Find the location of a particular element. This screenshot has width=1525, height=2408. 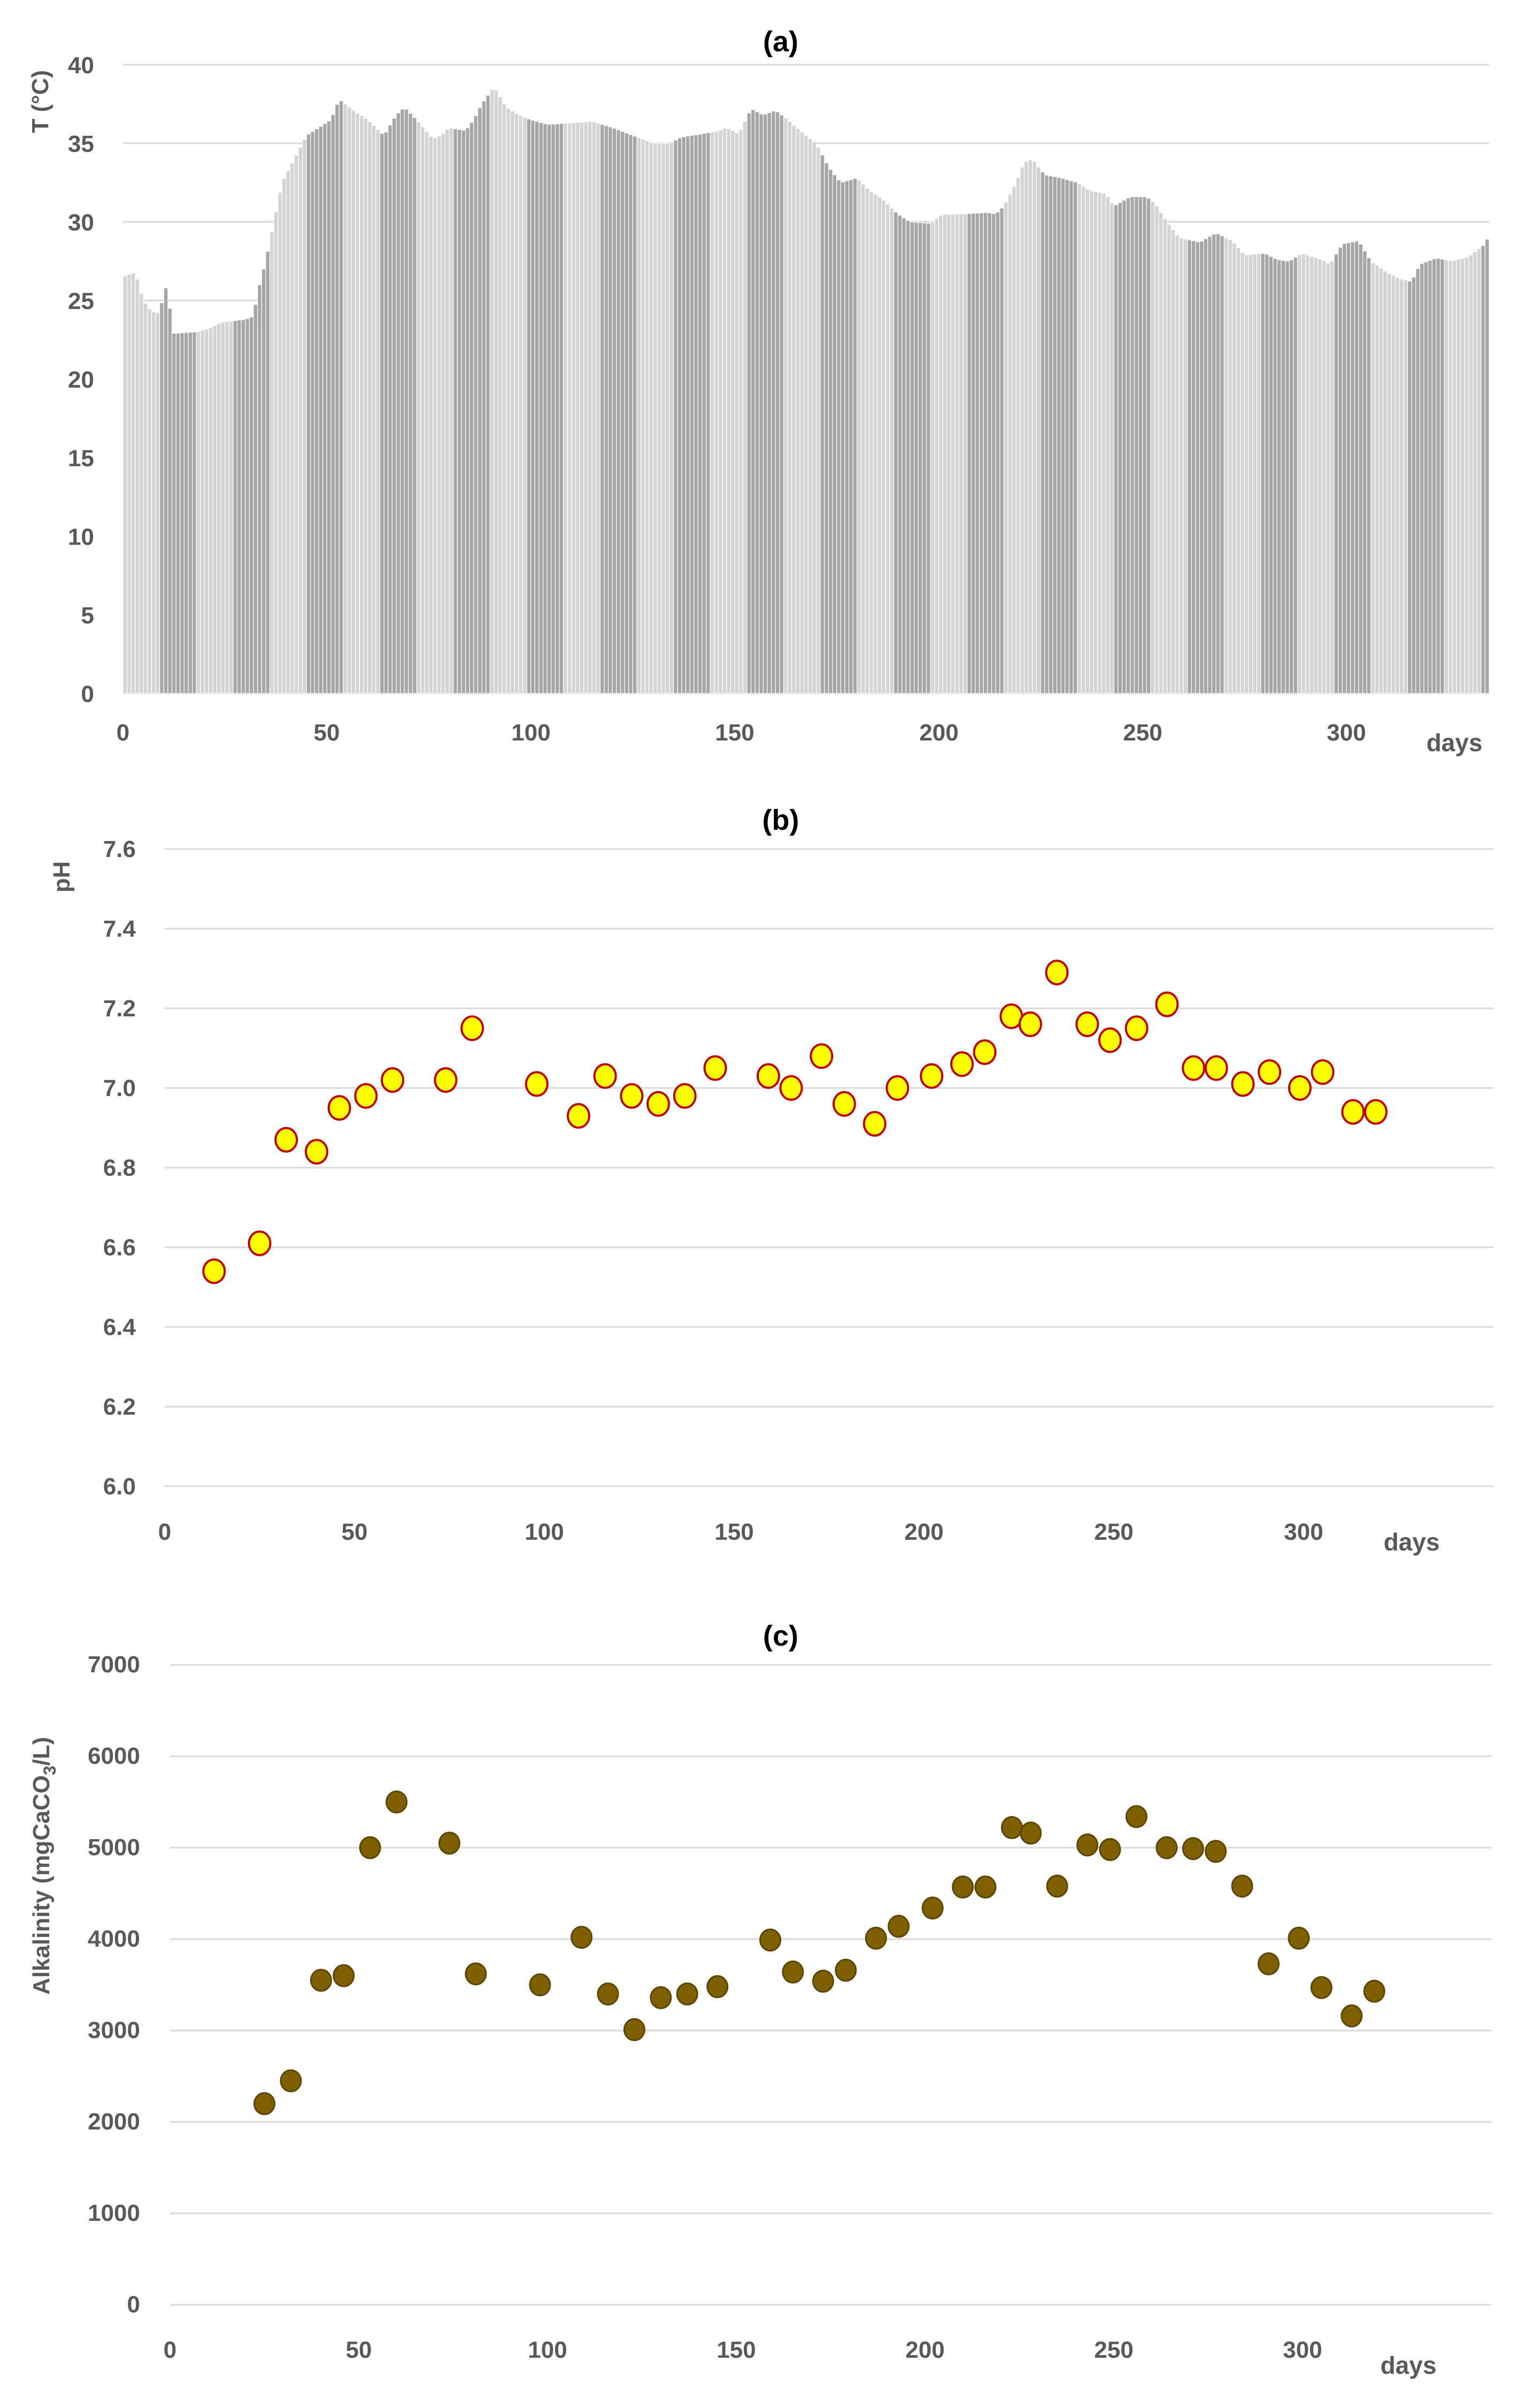

chart-c-ytick: 1000 is located at coordinates (114, 2213).